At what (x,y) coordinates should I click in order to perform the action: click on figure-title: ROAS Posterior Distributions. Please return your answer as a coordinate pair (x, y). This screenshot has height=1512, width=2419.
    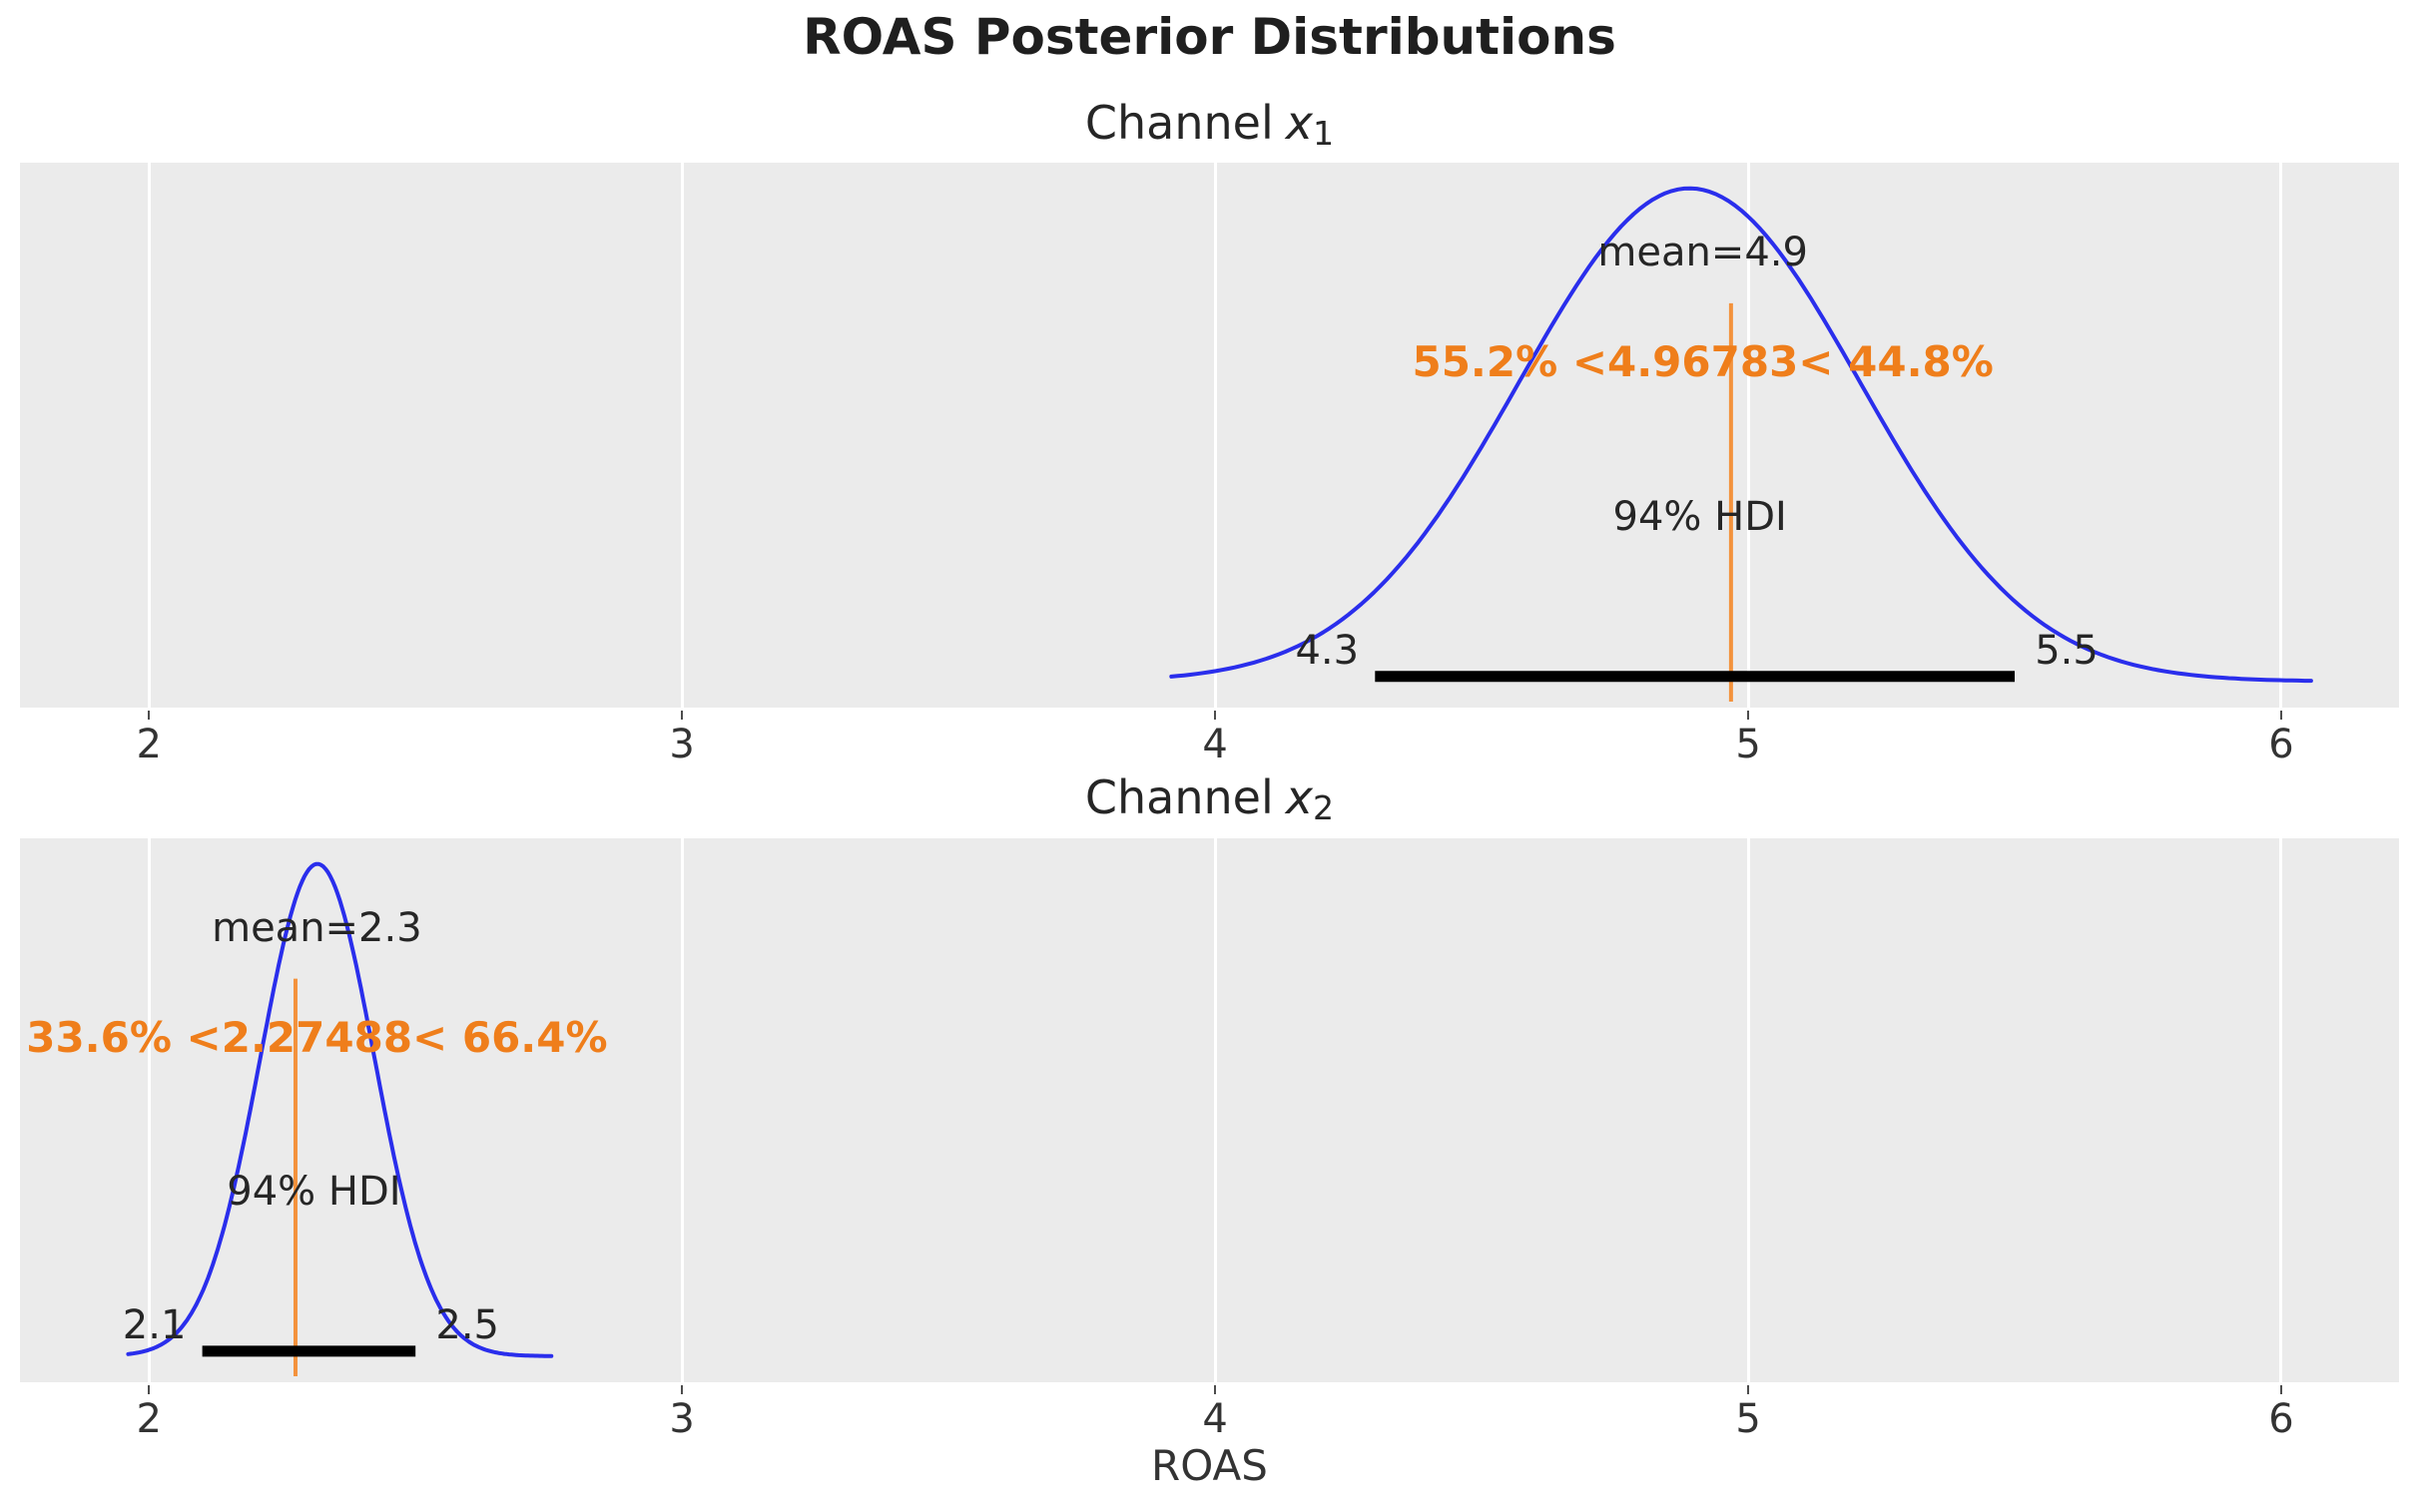
    Looking at the image, I should click on (1209, 37).